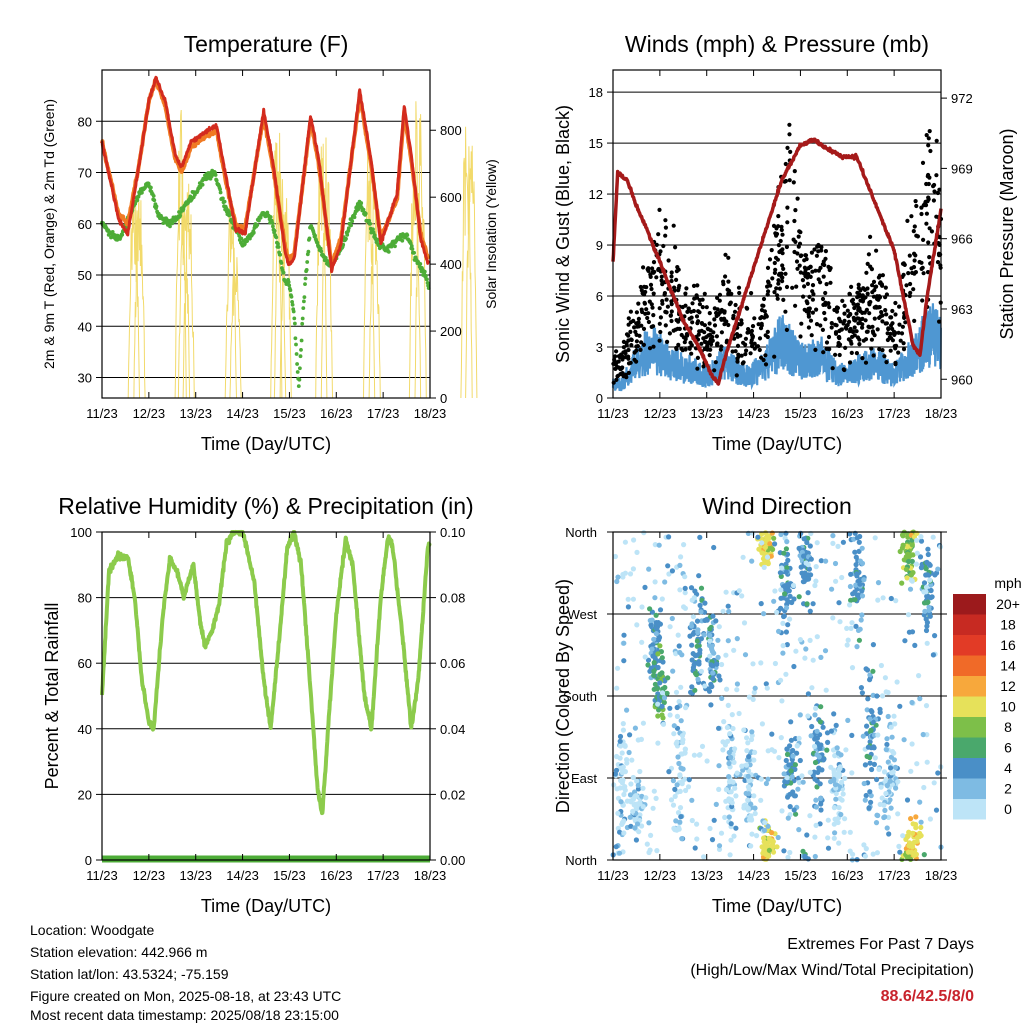 The height and width of the screenshot is (1024, 1024). What do you see at coordinates (1008, 604) in the screenshot?
I see `legend-label: 20+` at bounding box center [1008, 604].